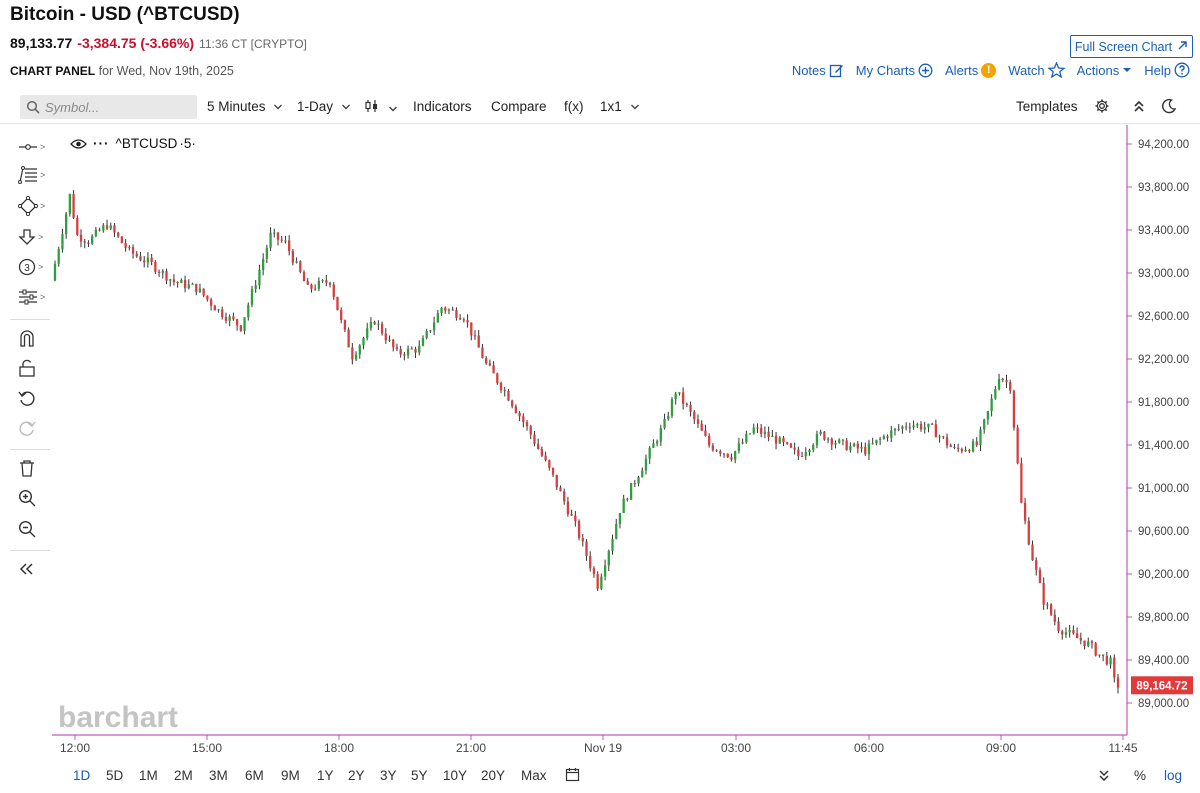 This screenshot has width=1200, height=793. Describe the element at coordinates (32, 428) in the screenshot. I see `redo-button` at that location.